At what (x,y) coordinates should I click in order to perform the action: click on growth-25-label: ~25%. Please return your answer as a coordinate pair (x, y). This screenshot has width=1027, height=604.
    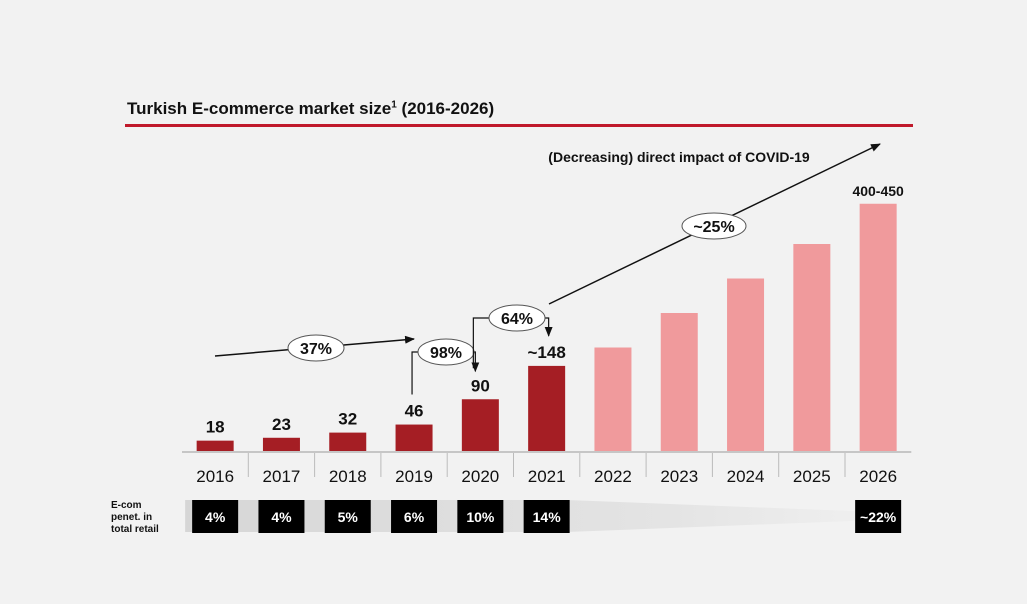
    Looking at the image, I should click on (713, 227).